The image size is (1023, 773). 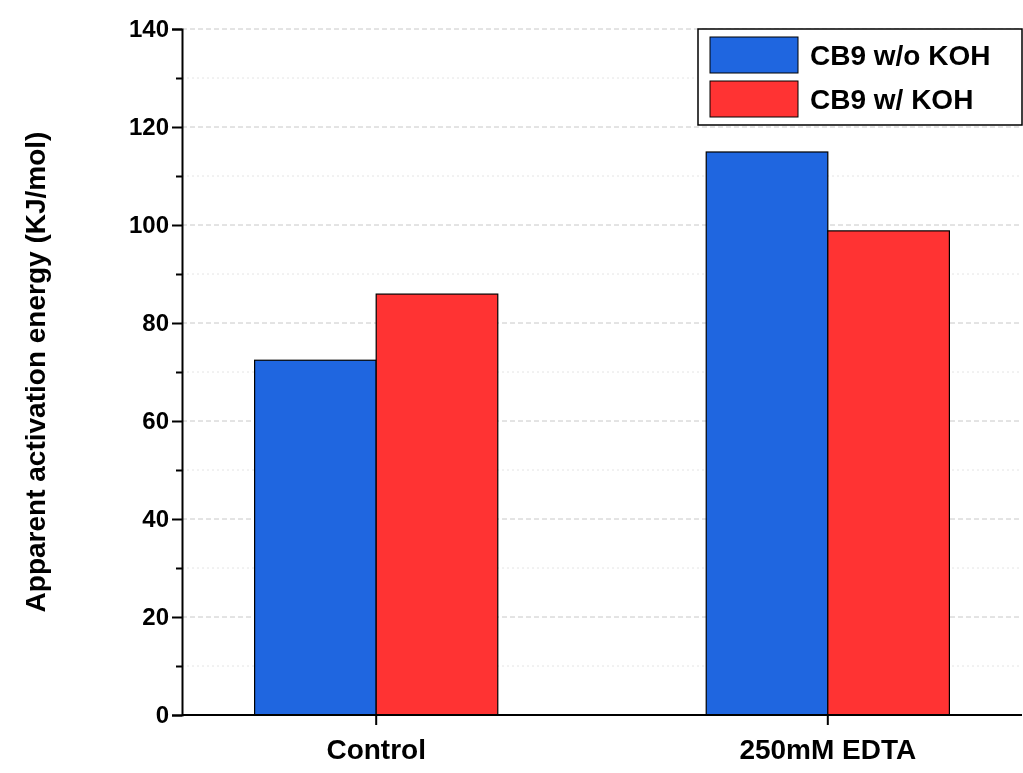 I want to click on x-tick-label: 250mM EDTA, so click(x=828, y=749).